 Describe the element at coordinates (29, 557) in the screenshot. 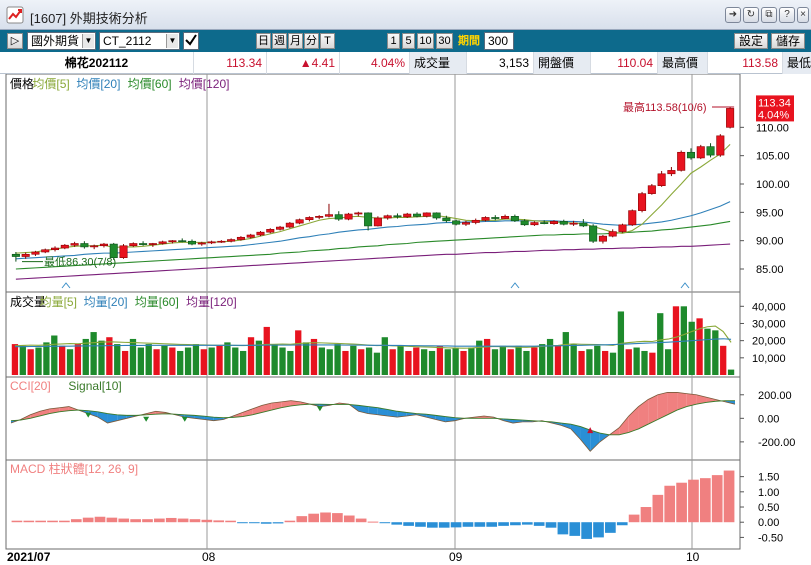

I see `x-tick-label: 2021/07` at that location.